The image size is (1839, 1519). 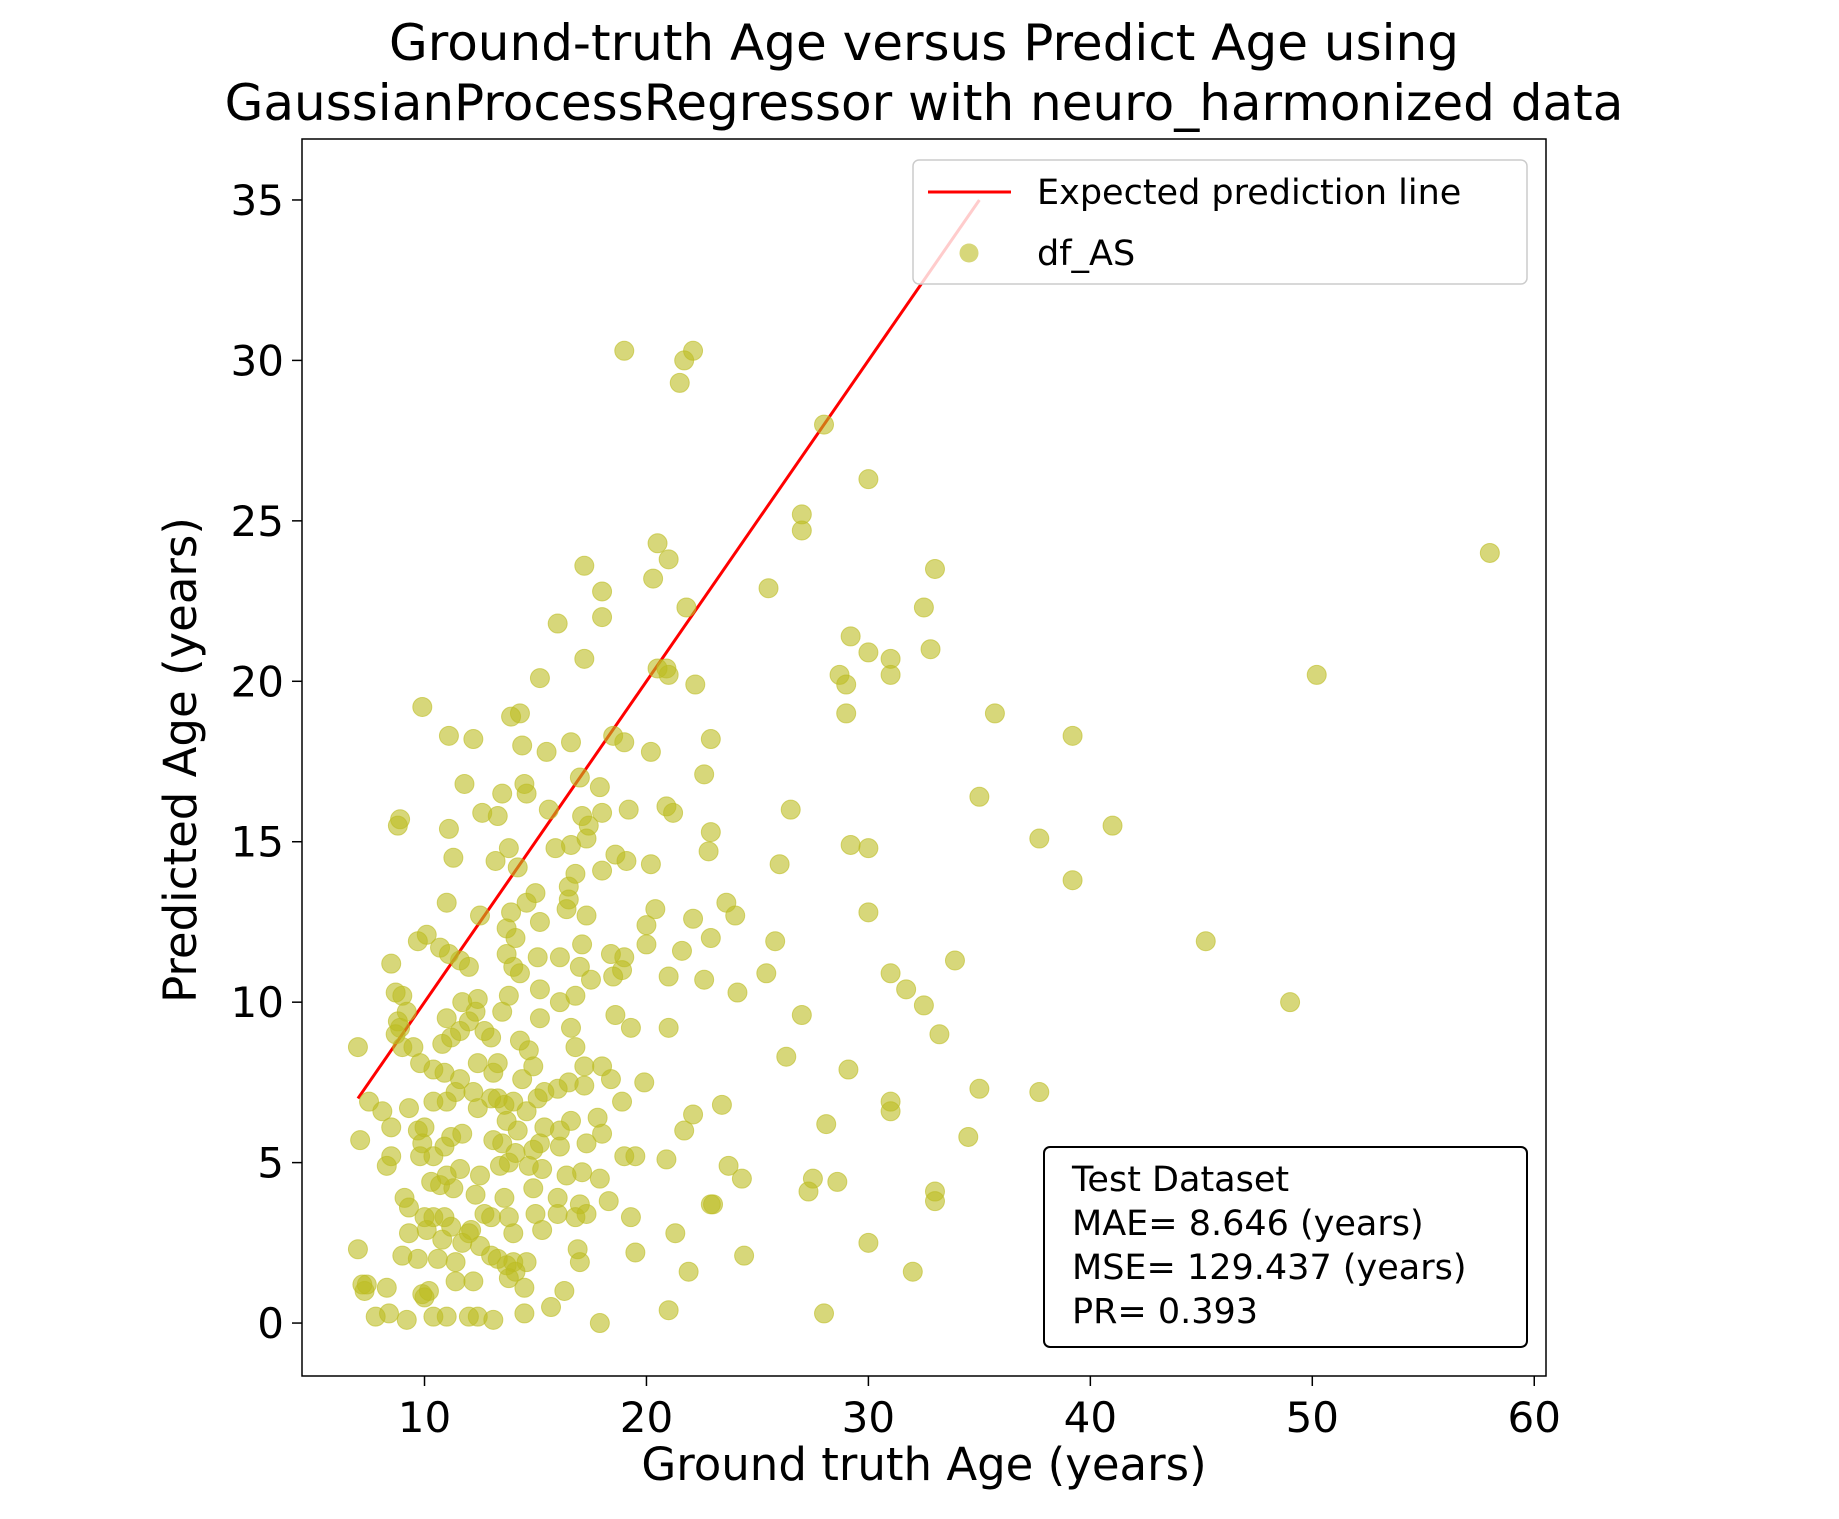 What do you see at coordinates (270, 1323) in the screenshot?
I see `y-tick-label: 0` at bounding box center [270, 1323].